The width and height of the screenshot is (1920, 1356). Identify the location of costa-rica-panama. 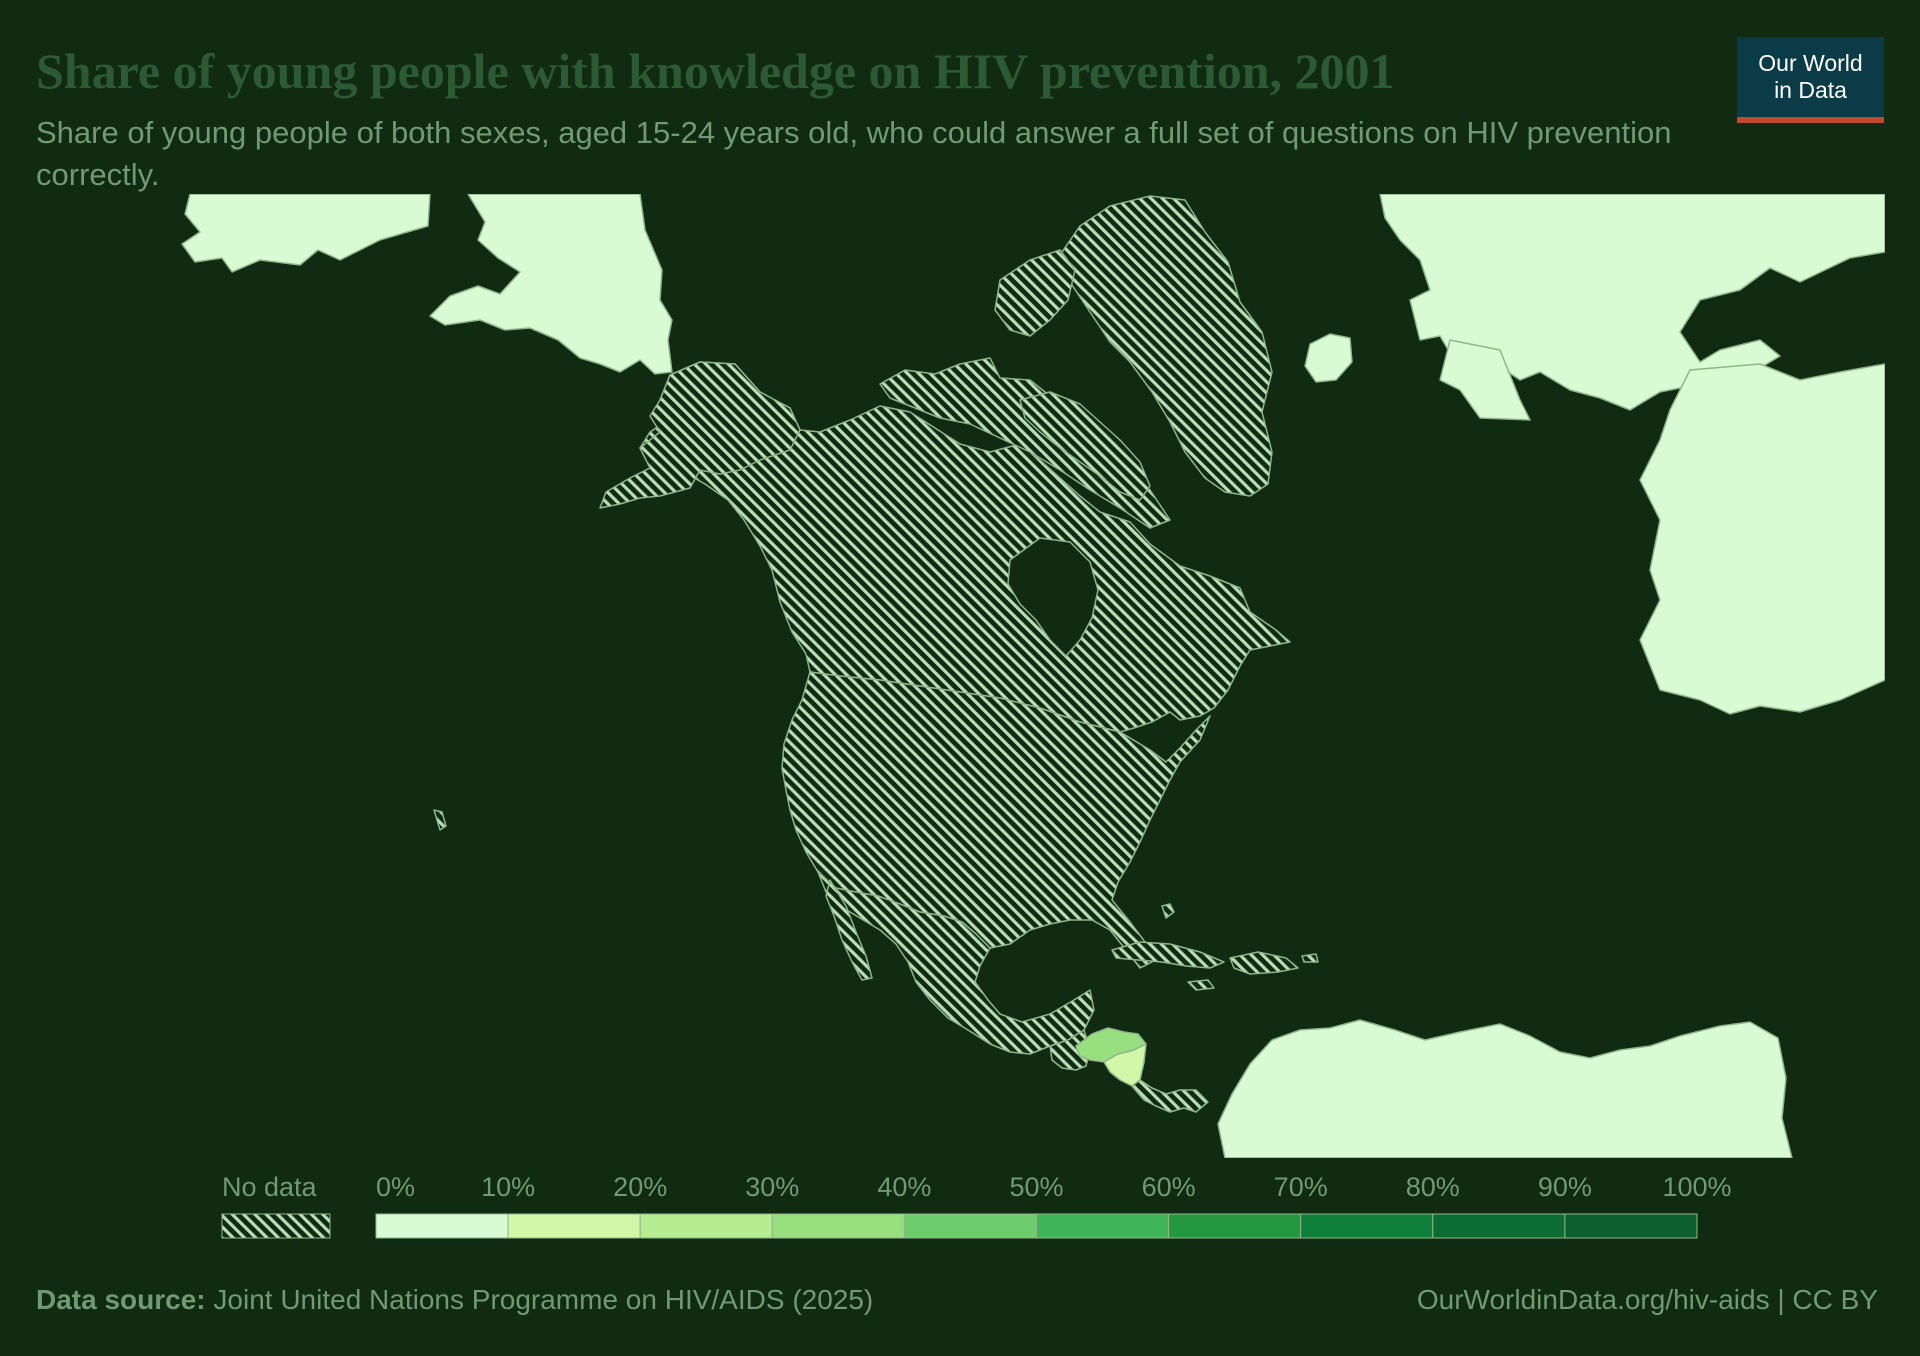
(1170, 1096).